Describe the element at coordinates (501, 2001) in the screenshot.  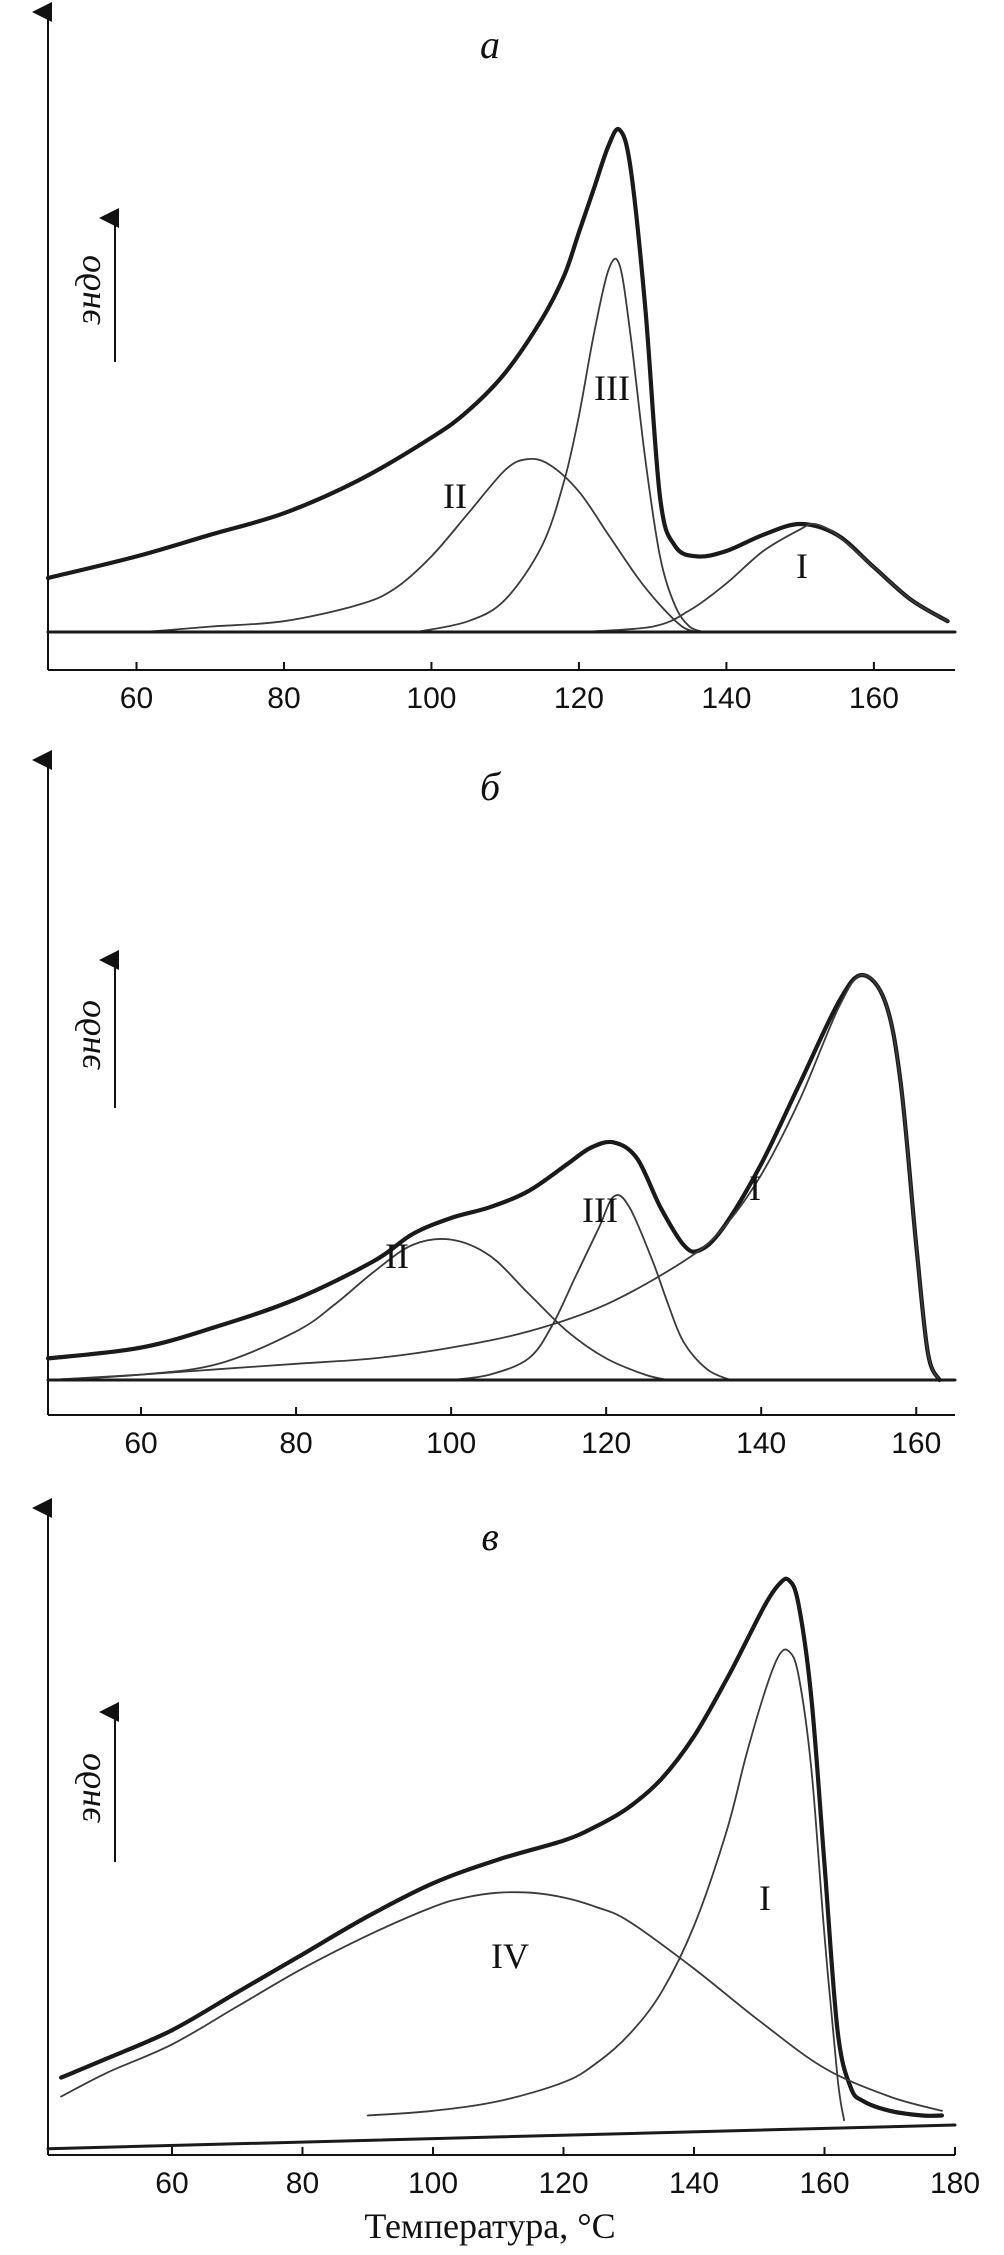
I see `component-curve-IV` at that location.